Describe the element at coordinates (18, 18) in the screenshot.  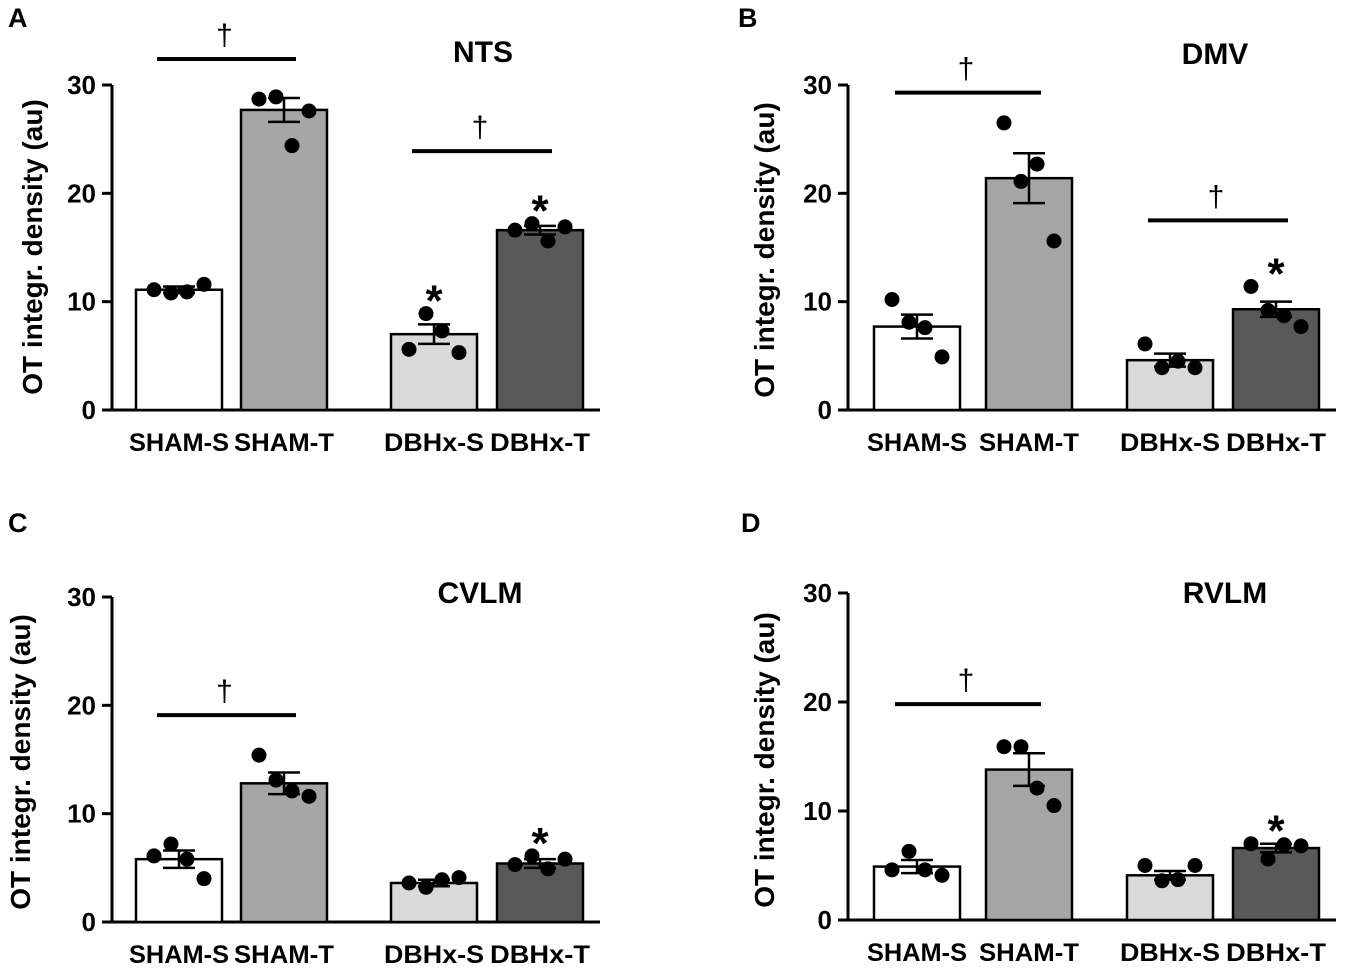
I see `panel-letter: A` at that location.